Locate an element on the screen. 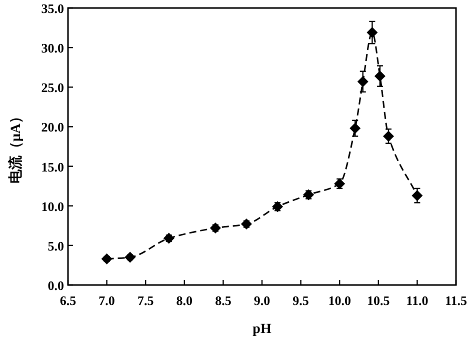 This screenshot has width=474, height=346. x-tick-label: 10.0 is located at coordinates (339, 300).